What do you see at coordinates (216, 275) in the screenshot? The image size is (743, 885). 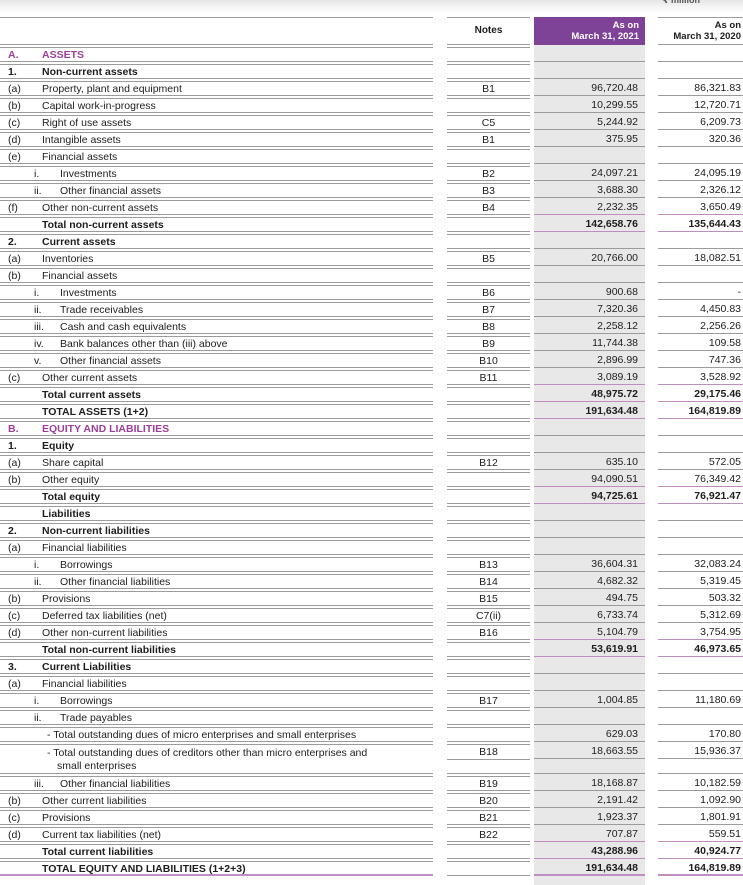 I see `row-label-cell: (b) Financial assets` at bounding box center [216, 275].